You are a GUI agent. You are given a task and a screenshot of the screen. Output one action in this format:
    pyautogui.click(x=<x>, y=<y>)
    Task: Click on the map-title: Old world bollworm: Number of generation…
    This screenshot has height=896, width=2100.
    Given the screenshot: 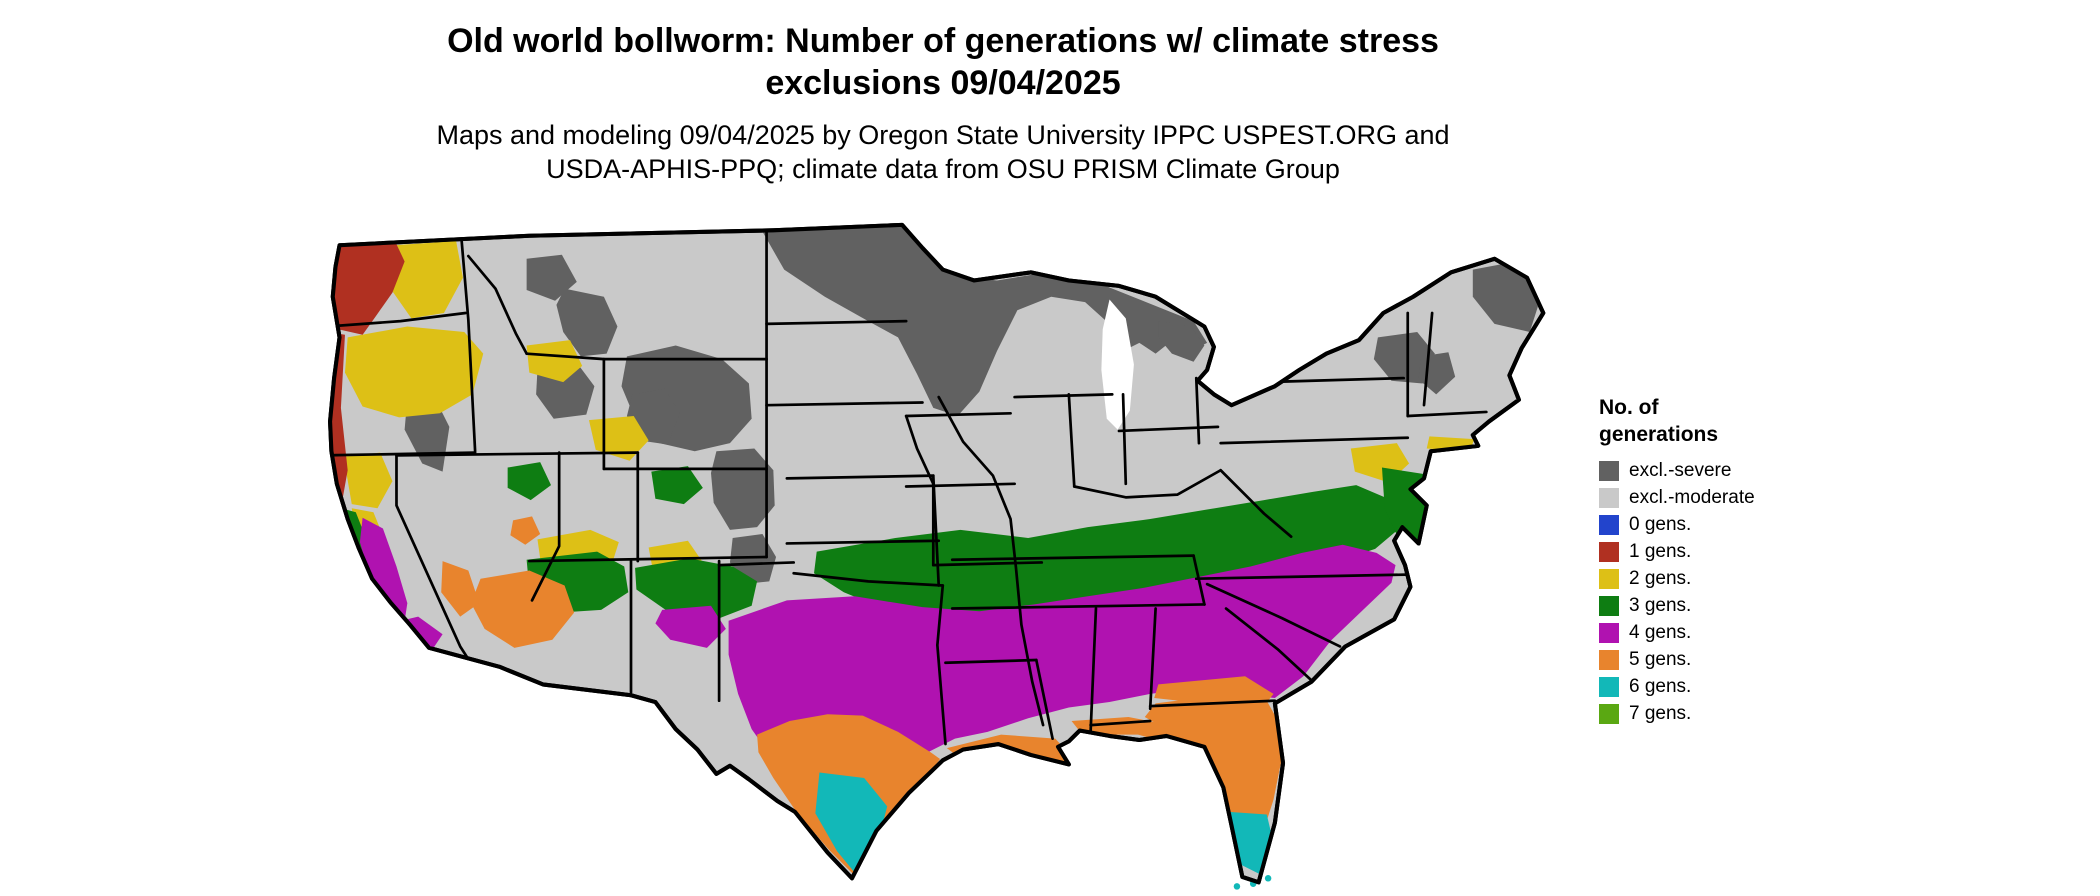 What is the action you would take?
    pyautogui.click(x=943, y=62)
    